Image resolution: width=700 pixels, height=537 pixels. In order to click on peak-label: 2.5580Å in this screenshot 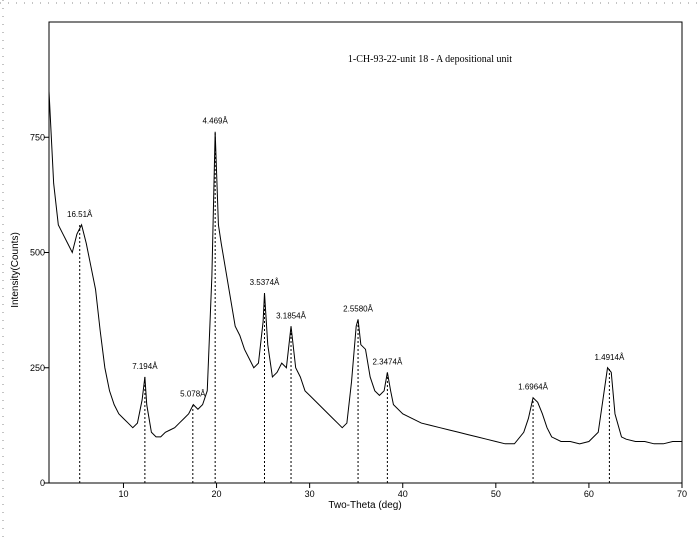, I will do `click(358, 308)`.